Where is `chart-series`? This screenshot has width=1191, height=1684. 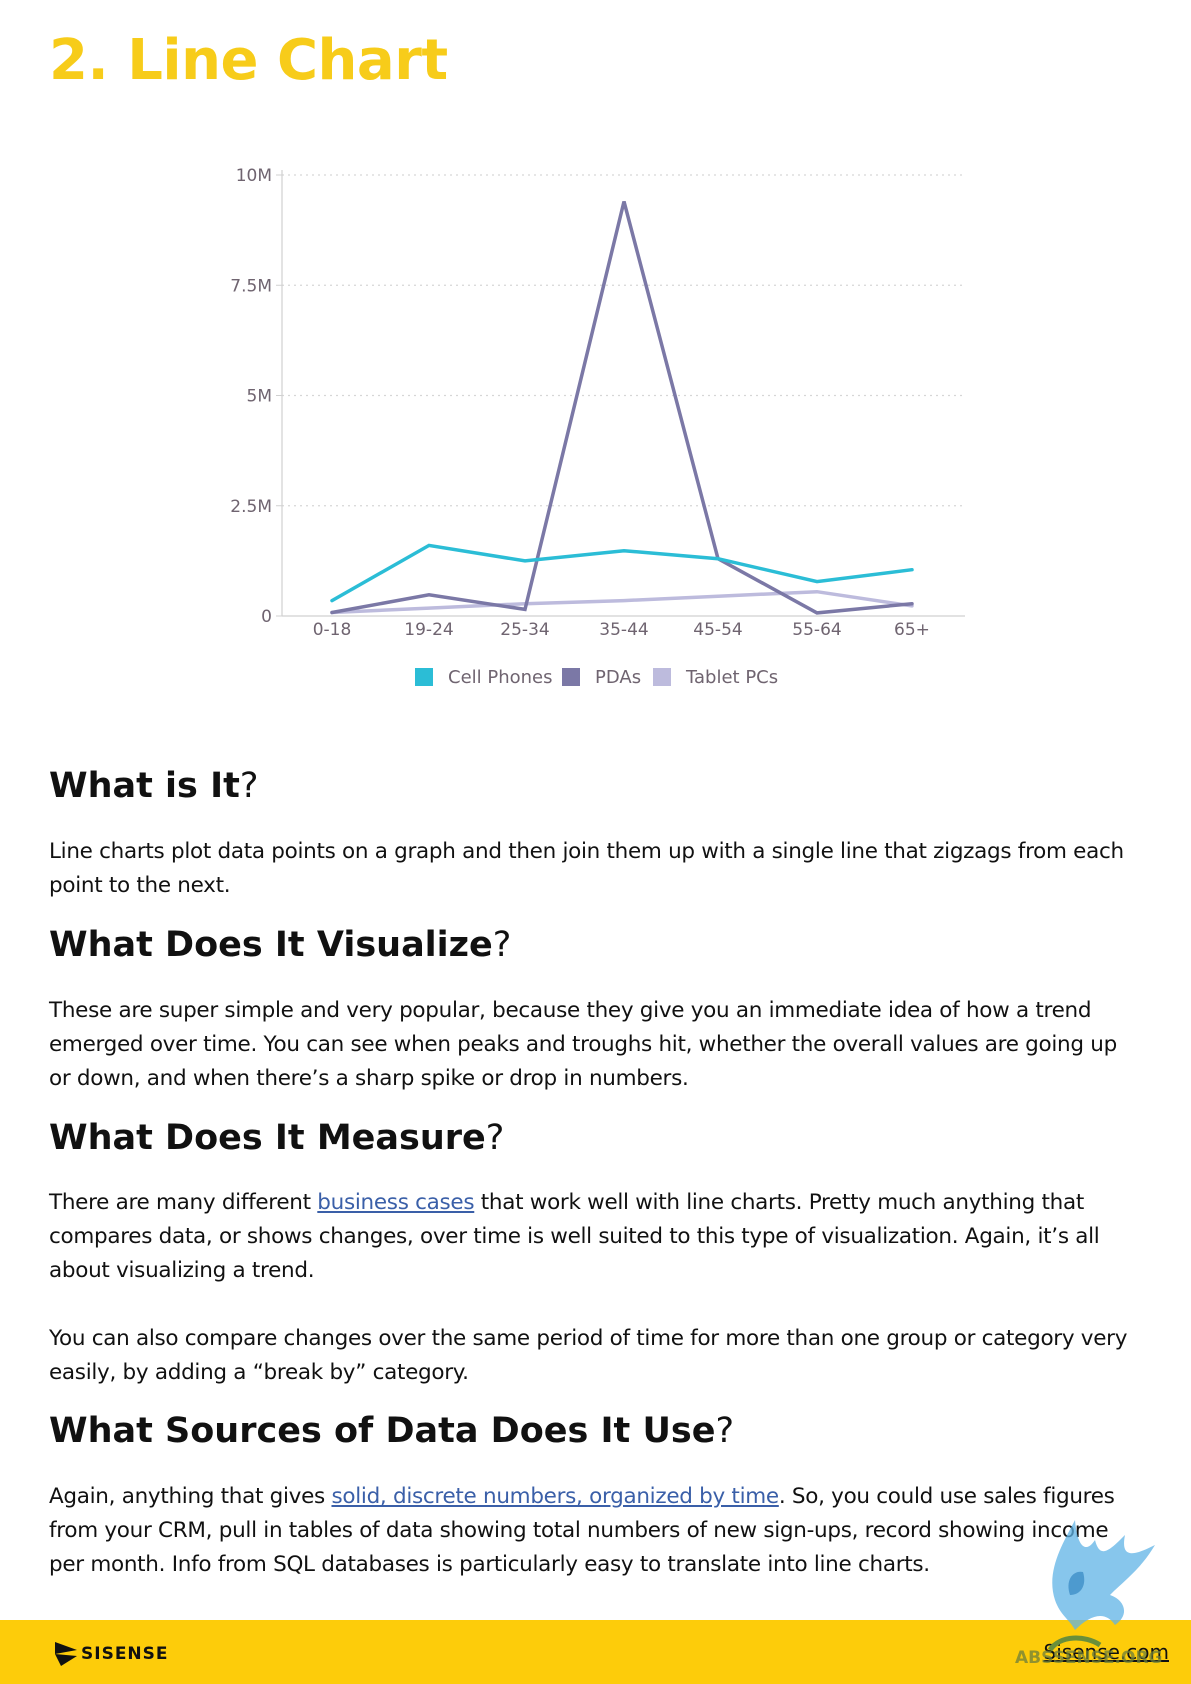 chart-series is located at coordinates (622, 408).